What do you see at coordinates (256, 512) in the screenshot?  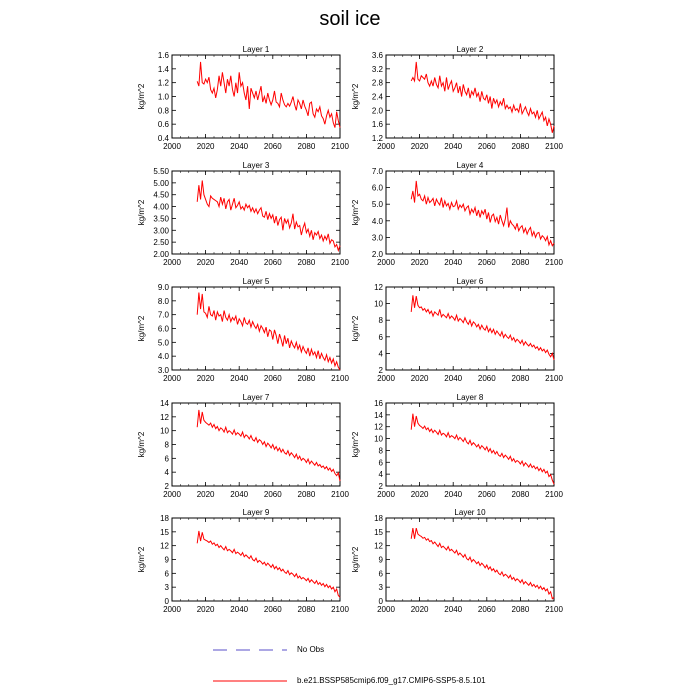 I see `panel-title: Layer 9` at bounding box center [256, 512].